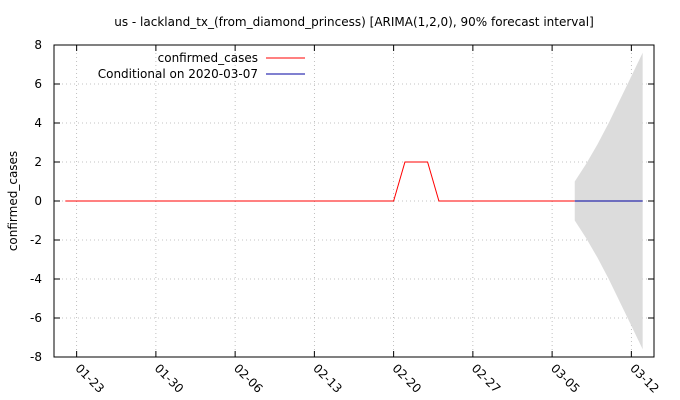  Describe the element at coordinates (90, 378) in the screenshot. I see `x-tick-label: 01-23` at that location.